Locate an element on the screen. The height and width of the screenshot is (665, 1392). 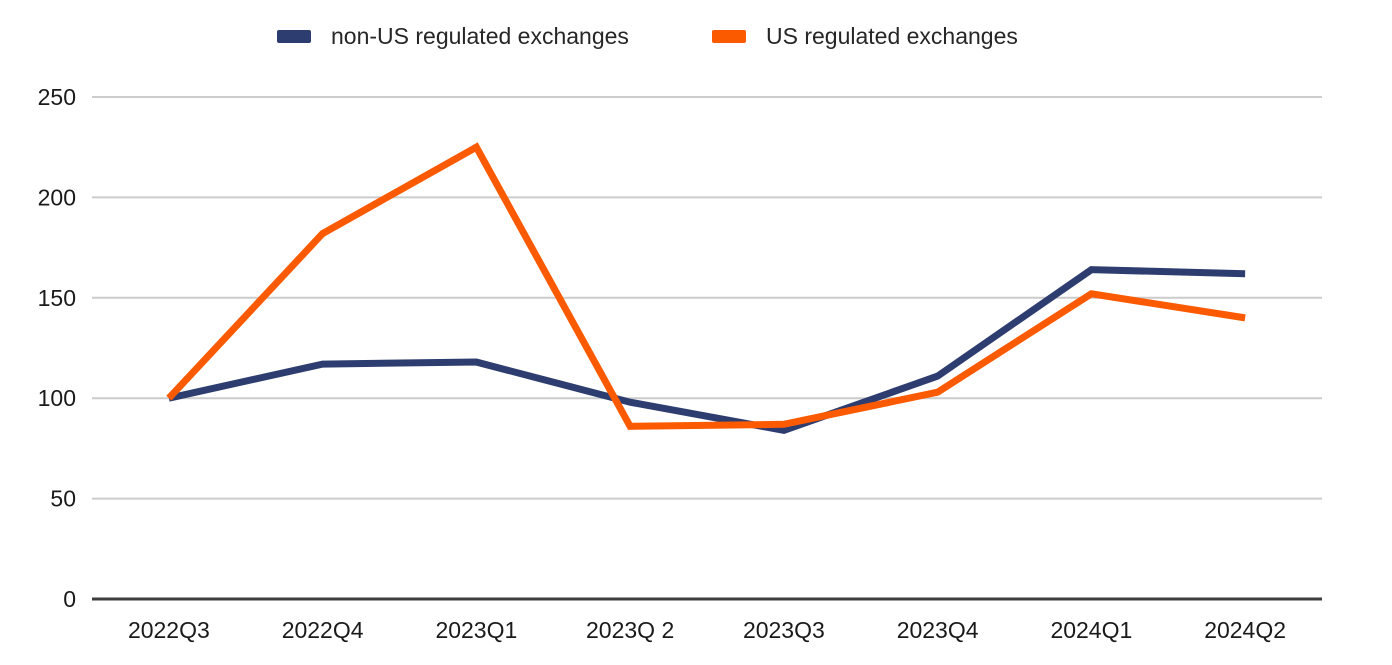
x-axis-tick-label: 2023Q 2 is located at coordinates (630, 630).